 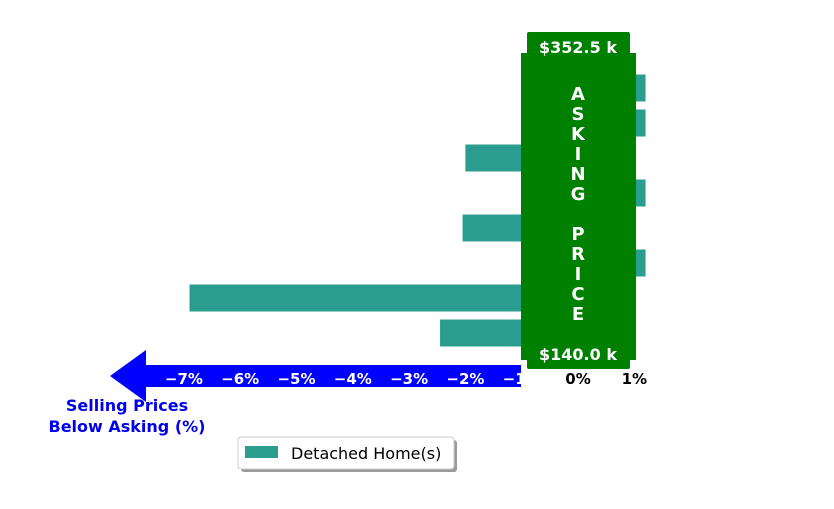 What do you see at coordinates (578, 134) in the screenshot?
I see `asking-price-letter: K` at bounding box center [578, 134].